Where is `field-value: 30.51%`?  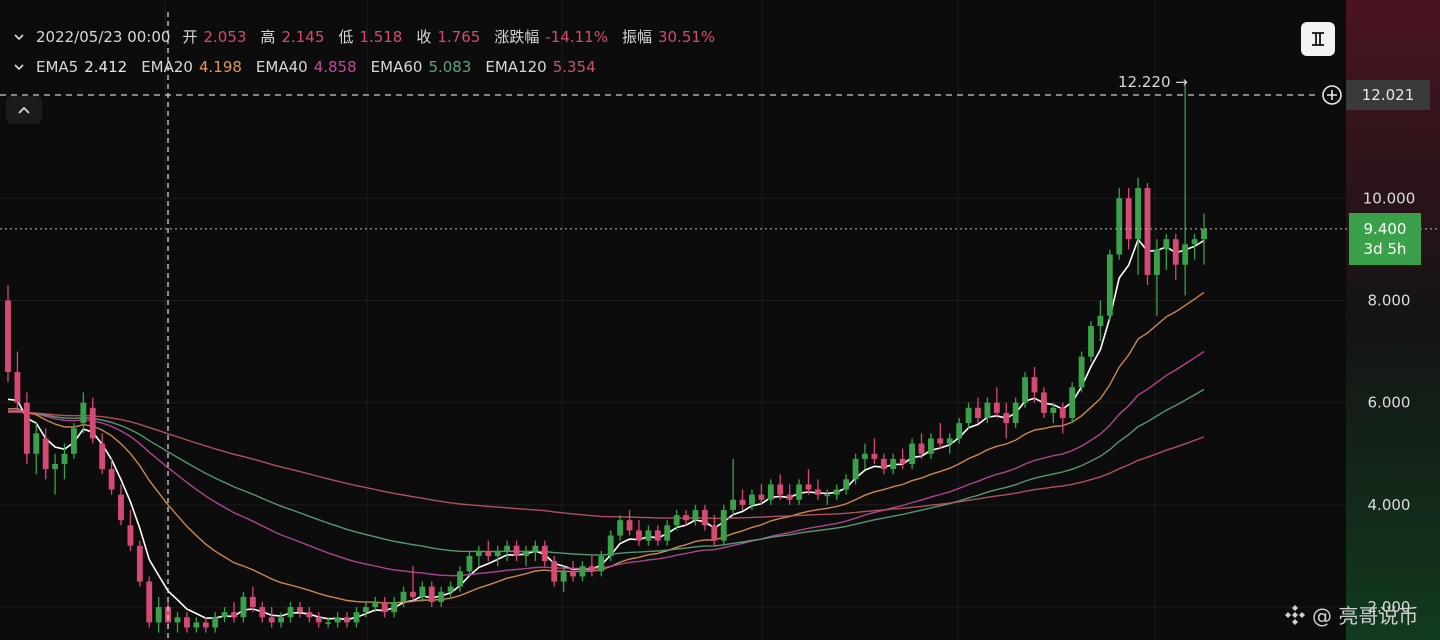 field-value: 30.51% is located at coordinates (686, 37).